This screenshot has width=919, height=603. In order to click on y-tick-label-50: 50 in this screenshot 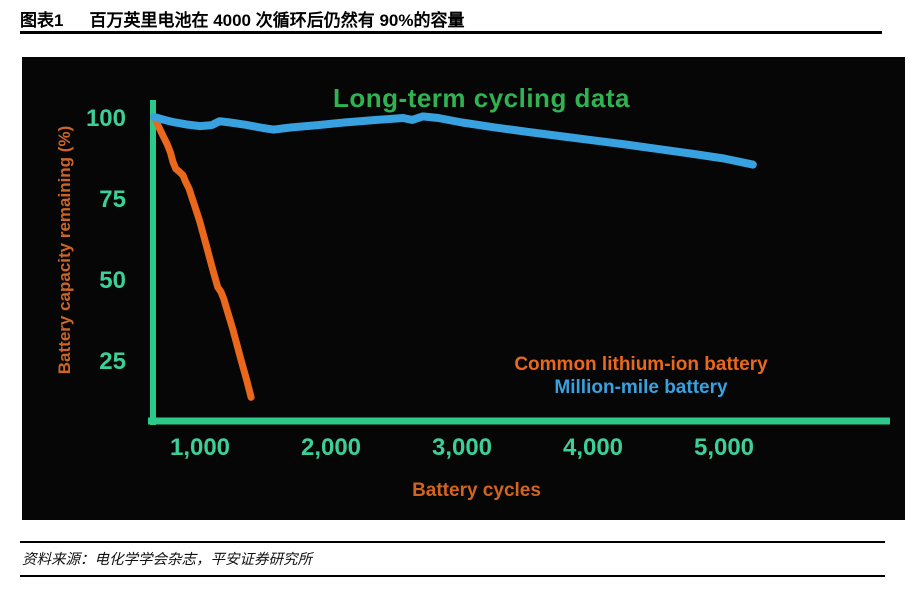, I will do `click(112, 280)`.